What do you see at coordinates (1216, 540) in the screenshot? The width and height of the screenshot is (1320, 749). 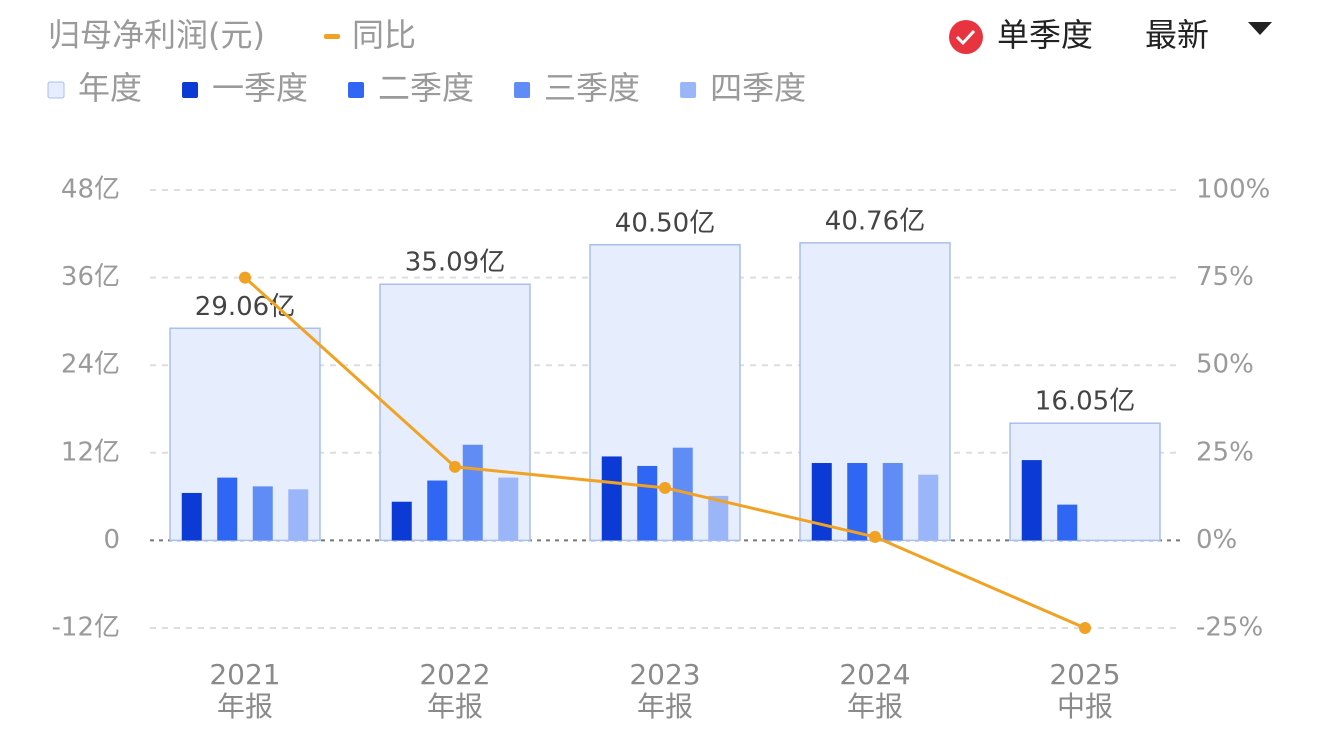 I see `y2-tick-label: 0%` at bounding box center [1216, 540].